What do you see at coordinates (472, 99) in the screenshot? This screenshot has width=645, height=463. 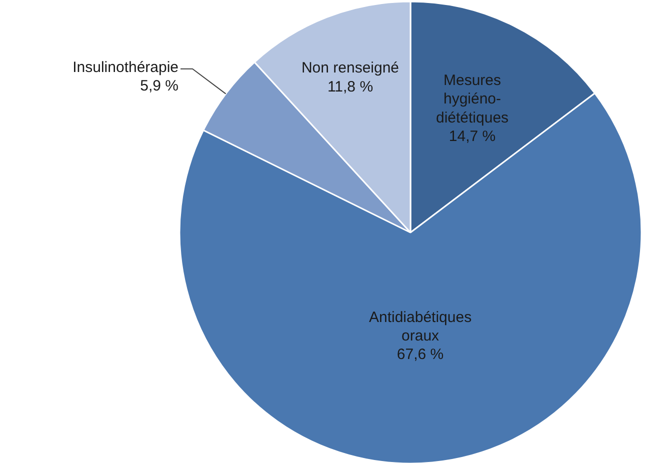 I see `slice-label: Mesures hygiéno- diététiques` at bounding box center [472, 99].